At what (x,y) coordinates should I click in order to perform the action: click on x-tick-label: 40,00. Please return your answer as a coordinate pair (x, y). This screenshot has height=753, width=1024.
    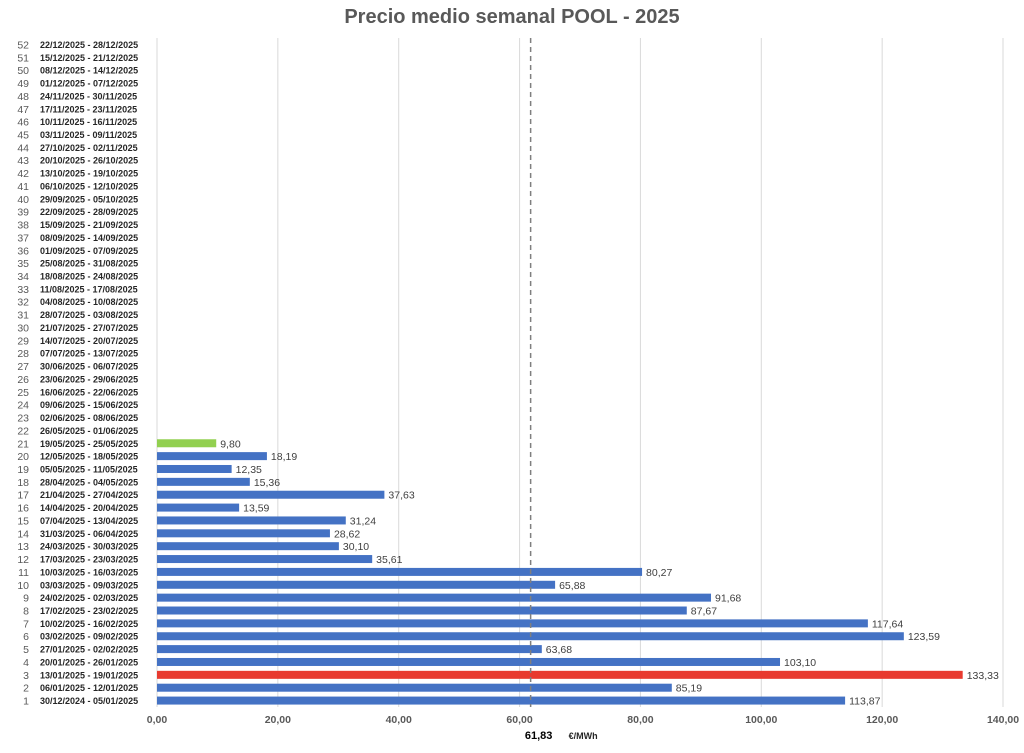
    Looking at the image, I should click on (399, 720).